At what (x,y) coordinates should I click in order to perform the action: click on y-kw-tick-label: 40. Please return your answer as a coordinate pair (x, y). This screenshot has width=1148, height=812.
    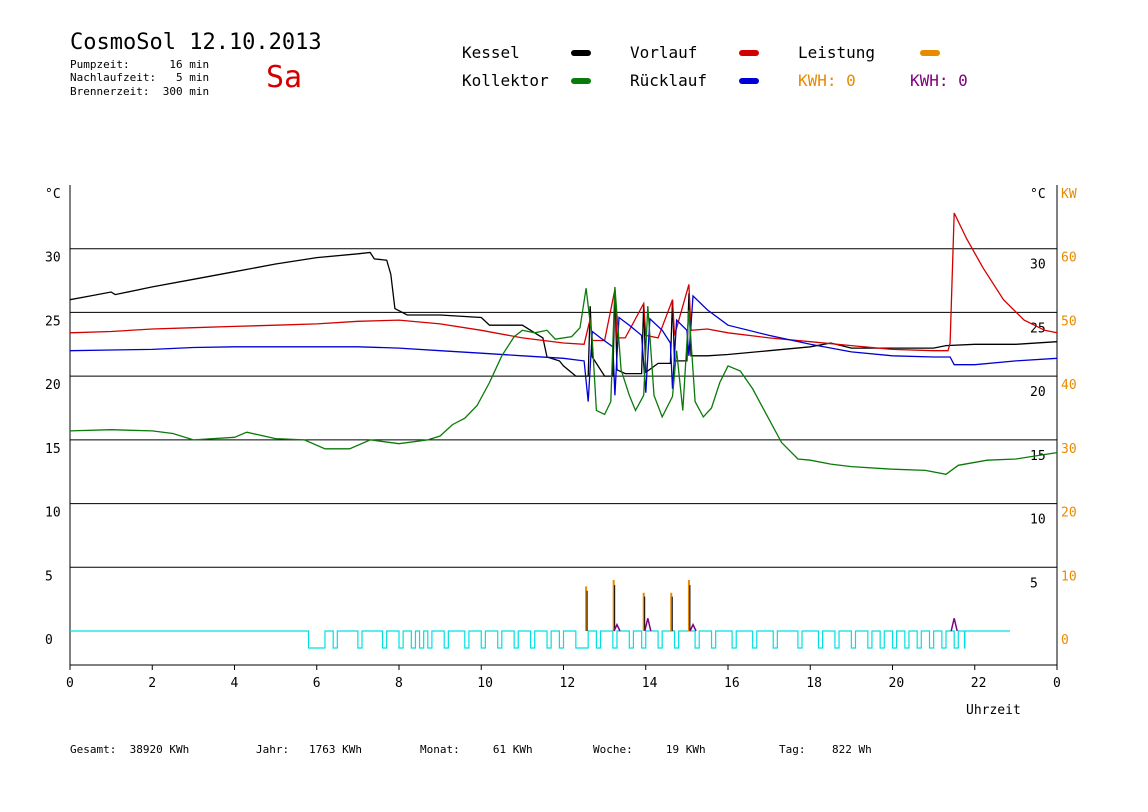
    Looking at the image, I should click on (1069, 385).